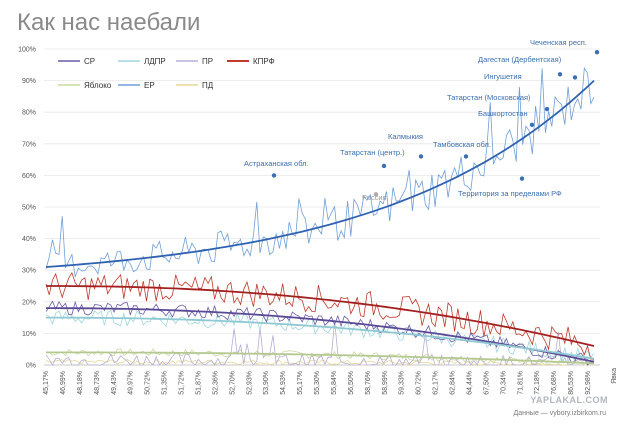 The height and width of the screenshot is (425, 640). What do you see at coordinates (80, 383) in the screenshot?
I see `x-tick-label: 48,18%` at bounding box center [80, 383].